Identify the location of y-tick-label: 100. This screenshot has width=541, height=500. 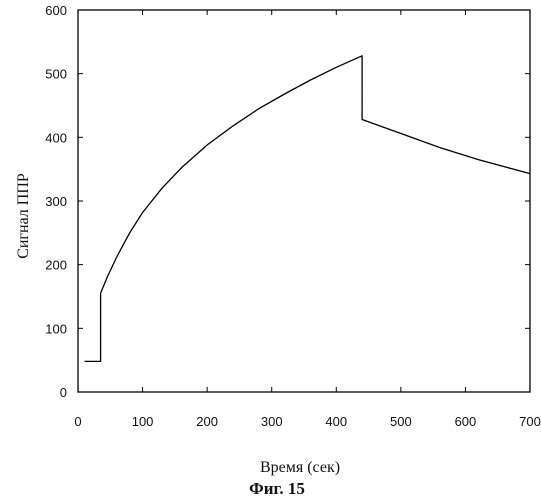
(56, 328).